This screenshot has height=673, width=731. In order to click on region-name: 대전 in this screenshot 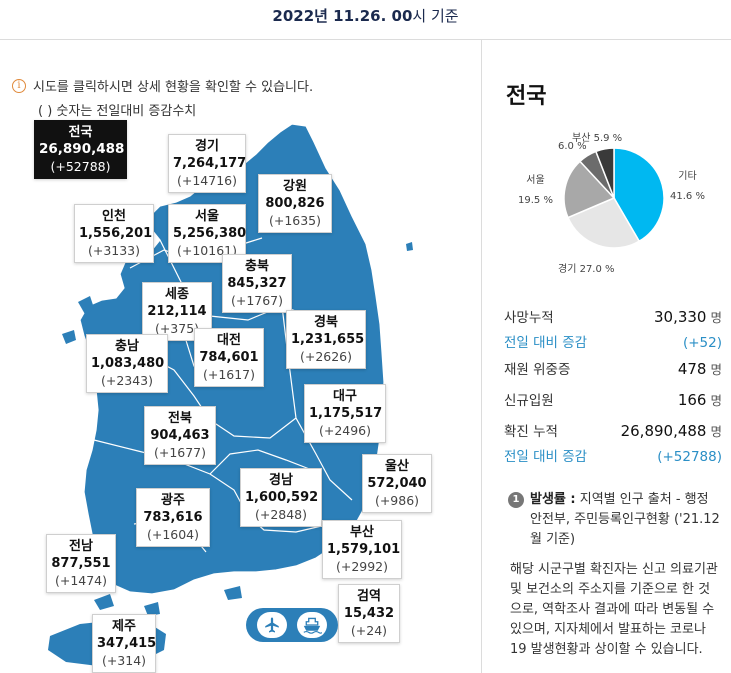, I will do `click(229, 340)`.